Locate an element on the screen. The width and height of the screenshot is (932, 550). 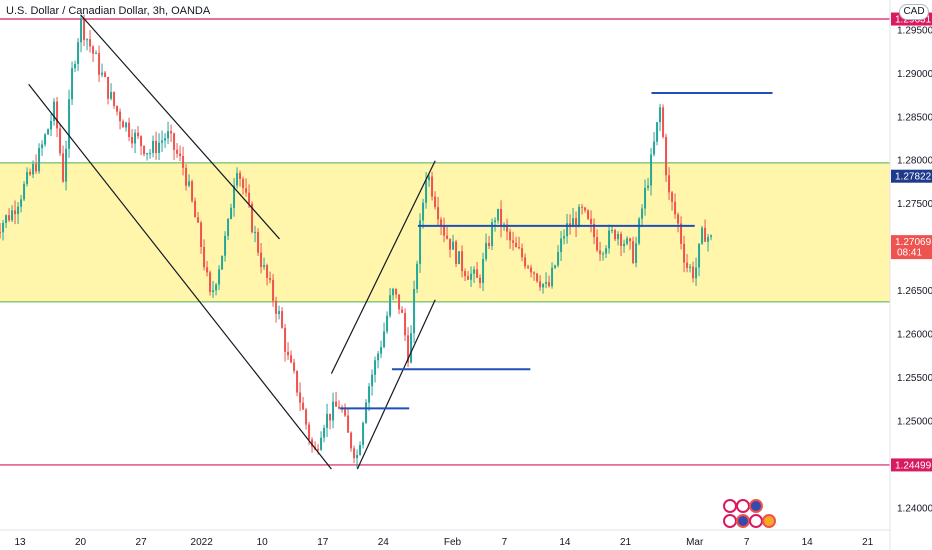
canada-flag-icon is located at coordinates (743, 506).